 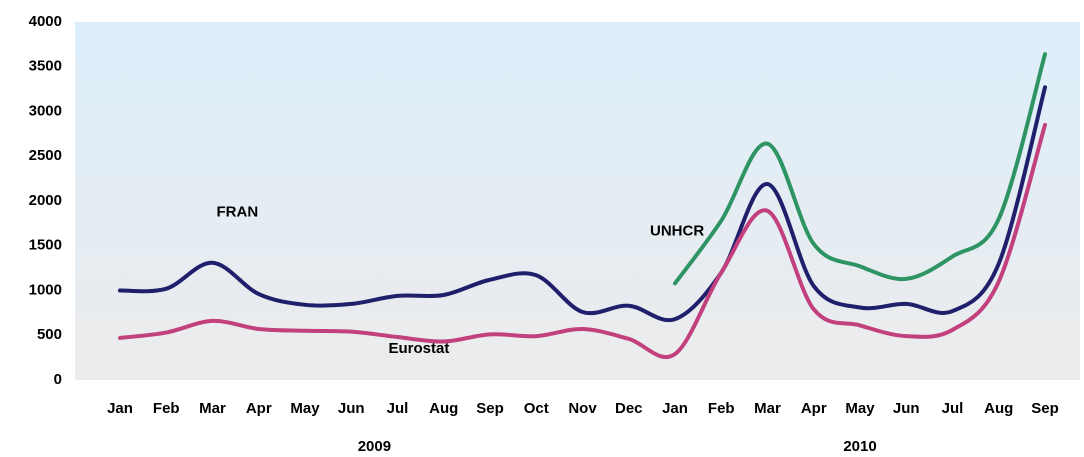 What do you see at coordinates (45, 245) in the screenshot?
I see `y-tick-label: 1500` at bounding box center [45, 245].